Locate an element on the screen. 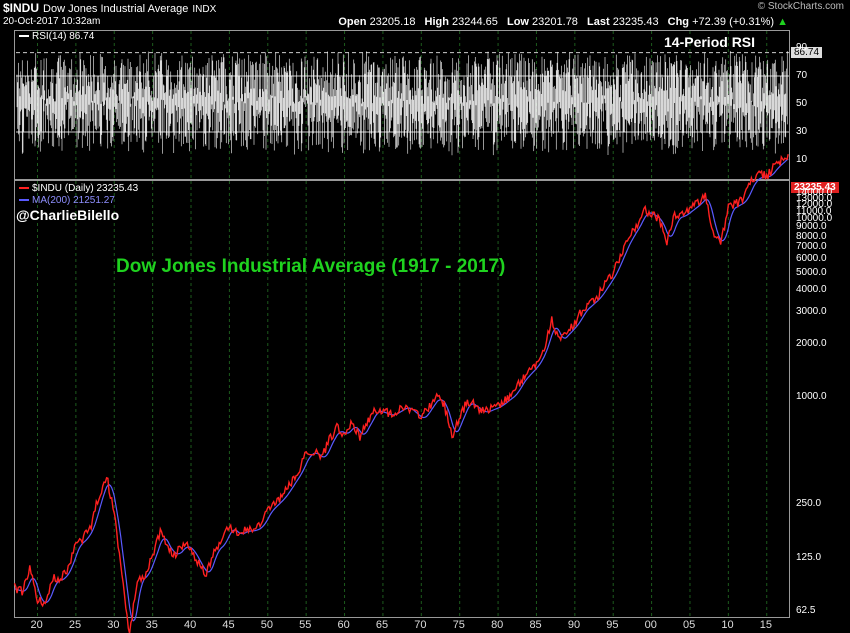 This screenshot has width=850, height=633. price-y-tick-label: 10000.0 is located at coordinates (814, 219).